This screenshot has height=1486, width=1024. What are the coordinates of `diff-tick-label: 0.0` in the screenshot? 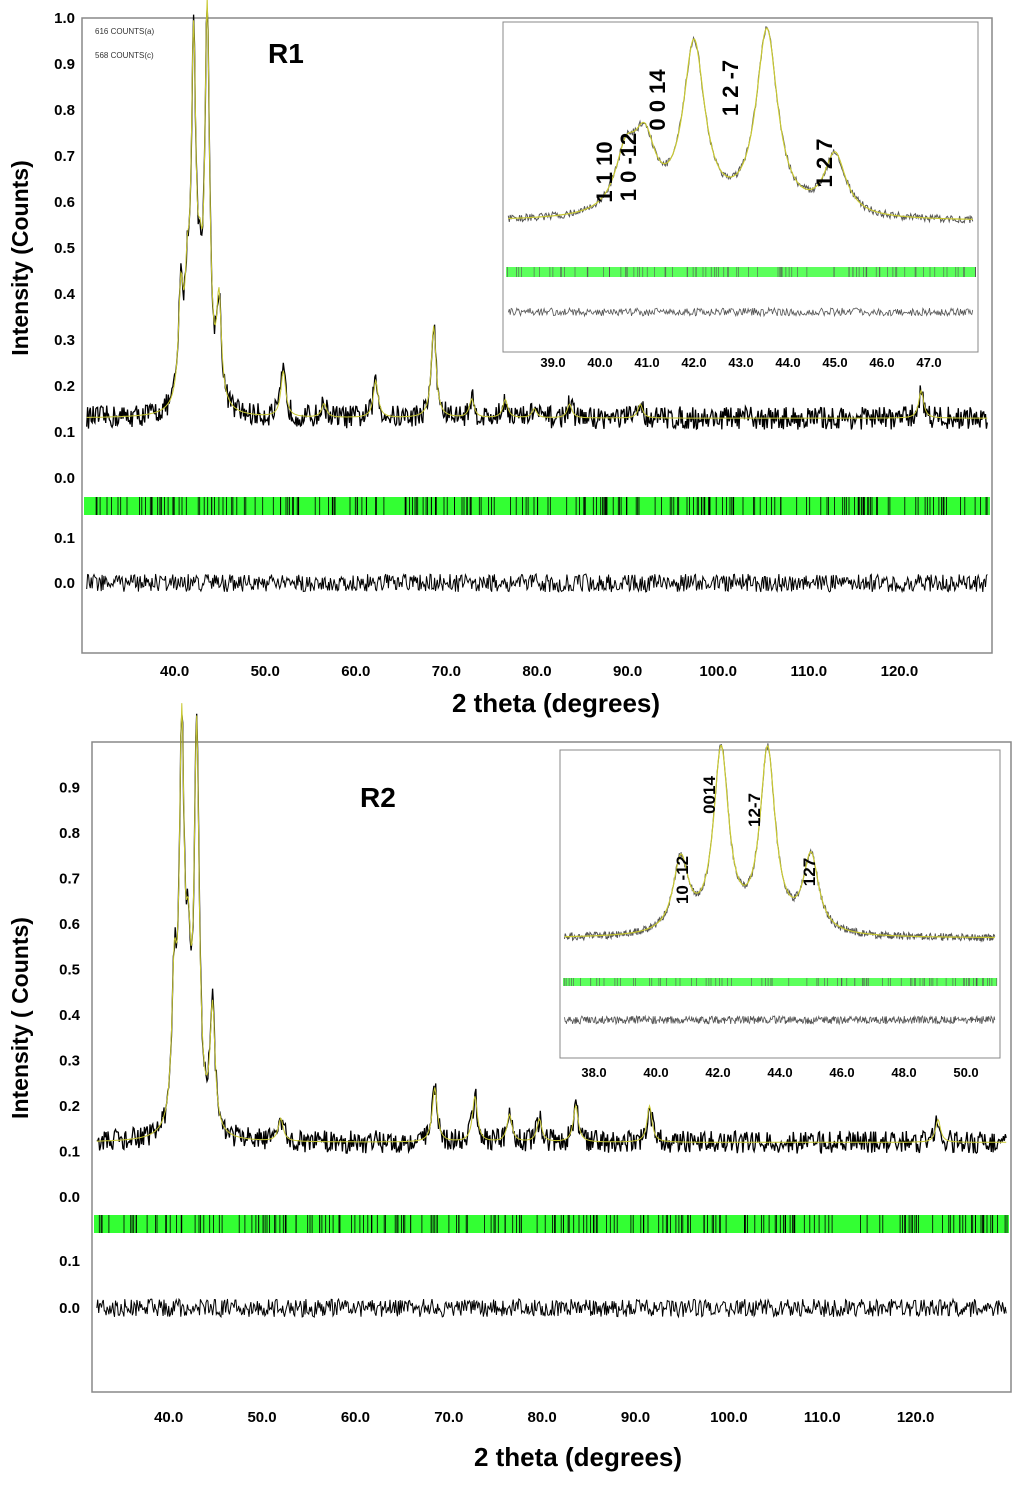 It's located at (69, 1308).